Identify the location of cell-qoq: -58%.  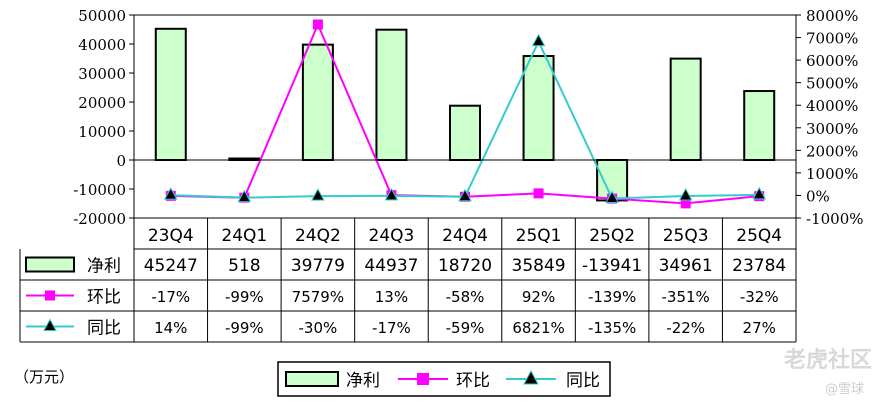
(465, 297).